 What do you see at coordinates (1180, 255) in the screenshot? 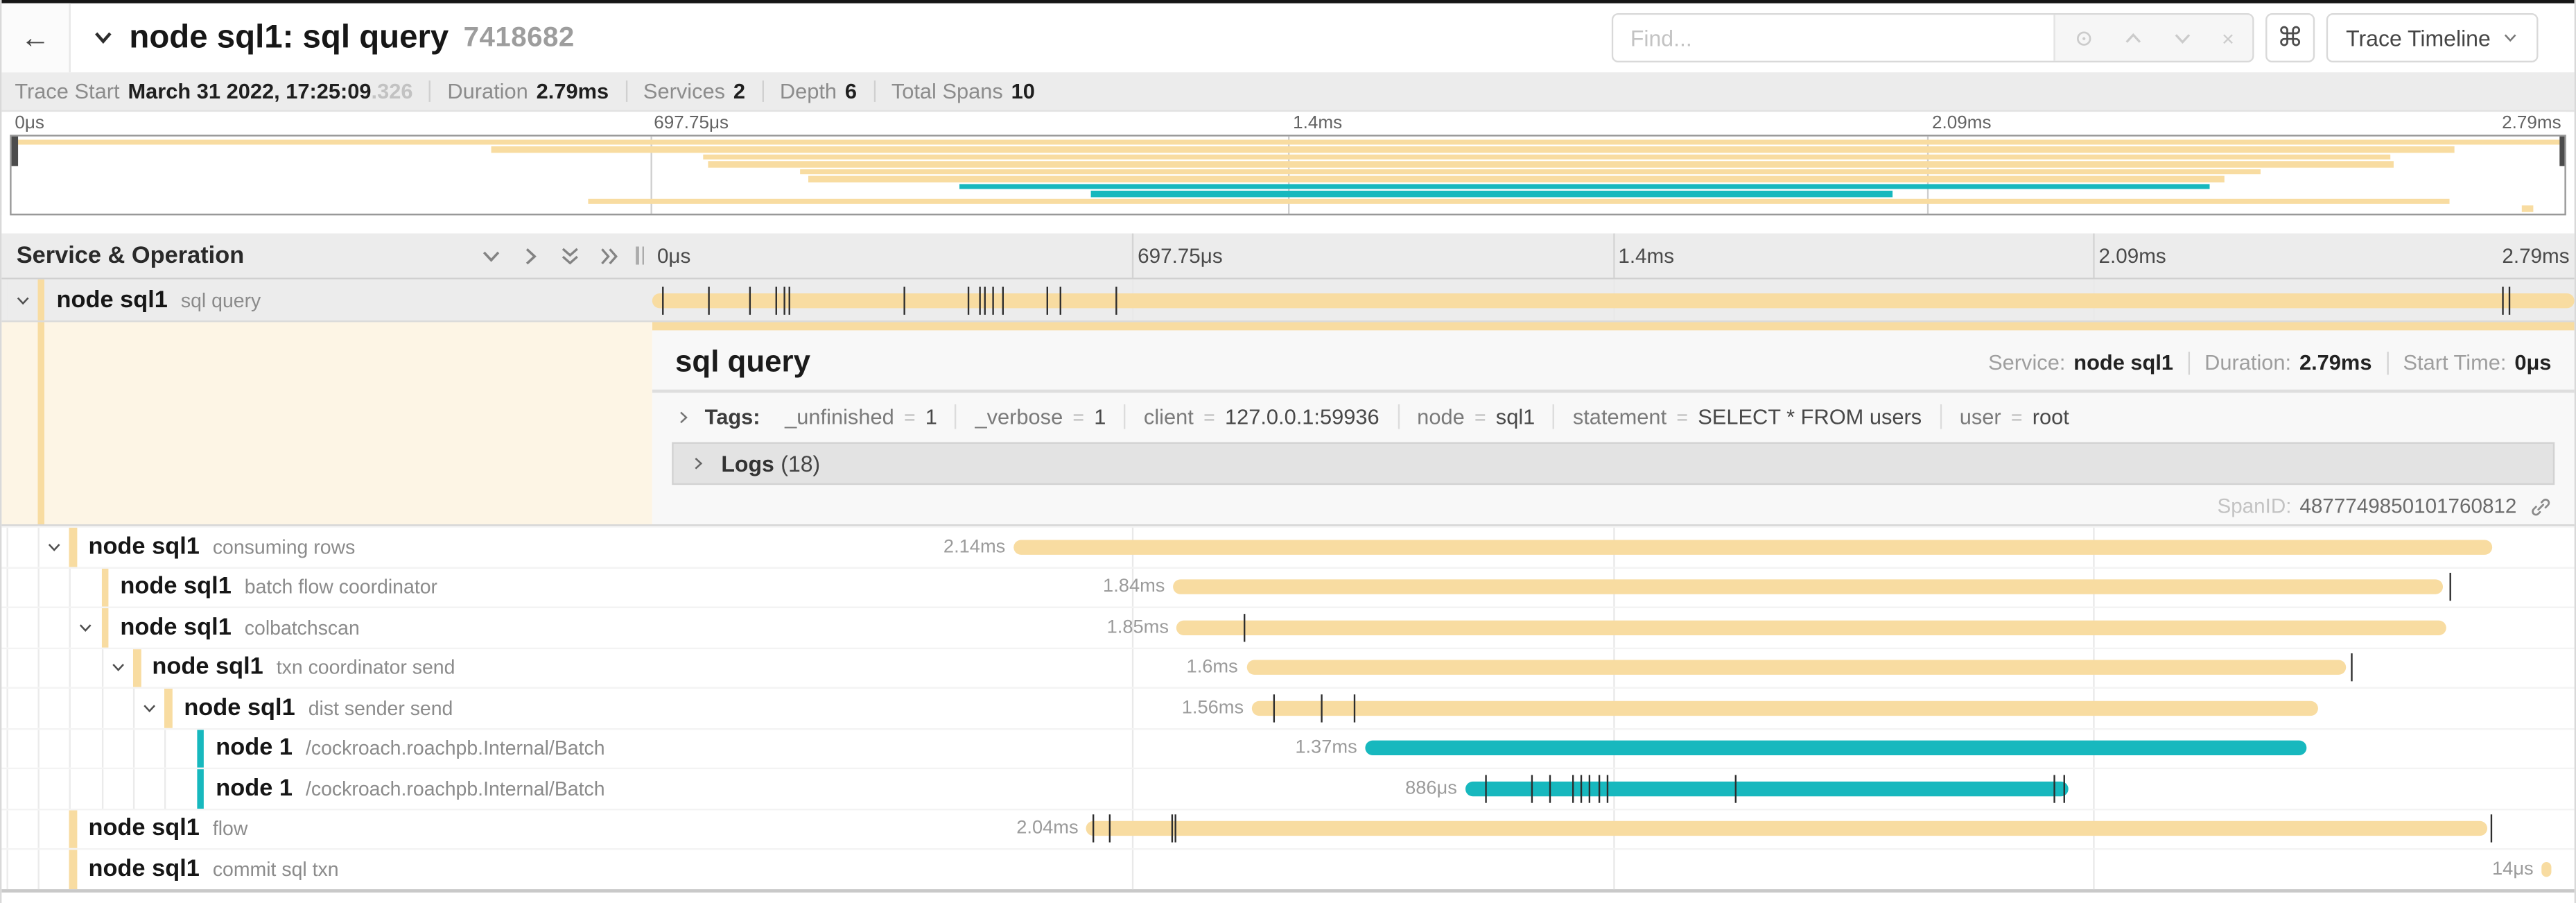
I see `ruler-tick-label: 697.75μs` at bounding box center [1180, 255].